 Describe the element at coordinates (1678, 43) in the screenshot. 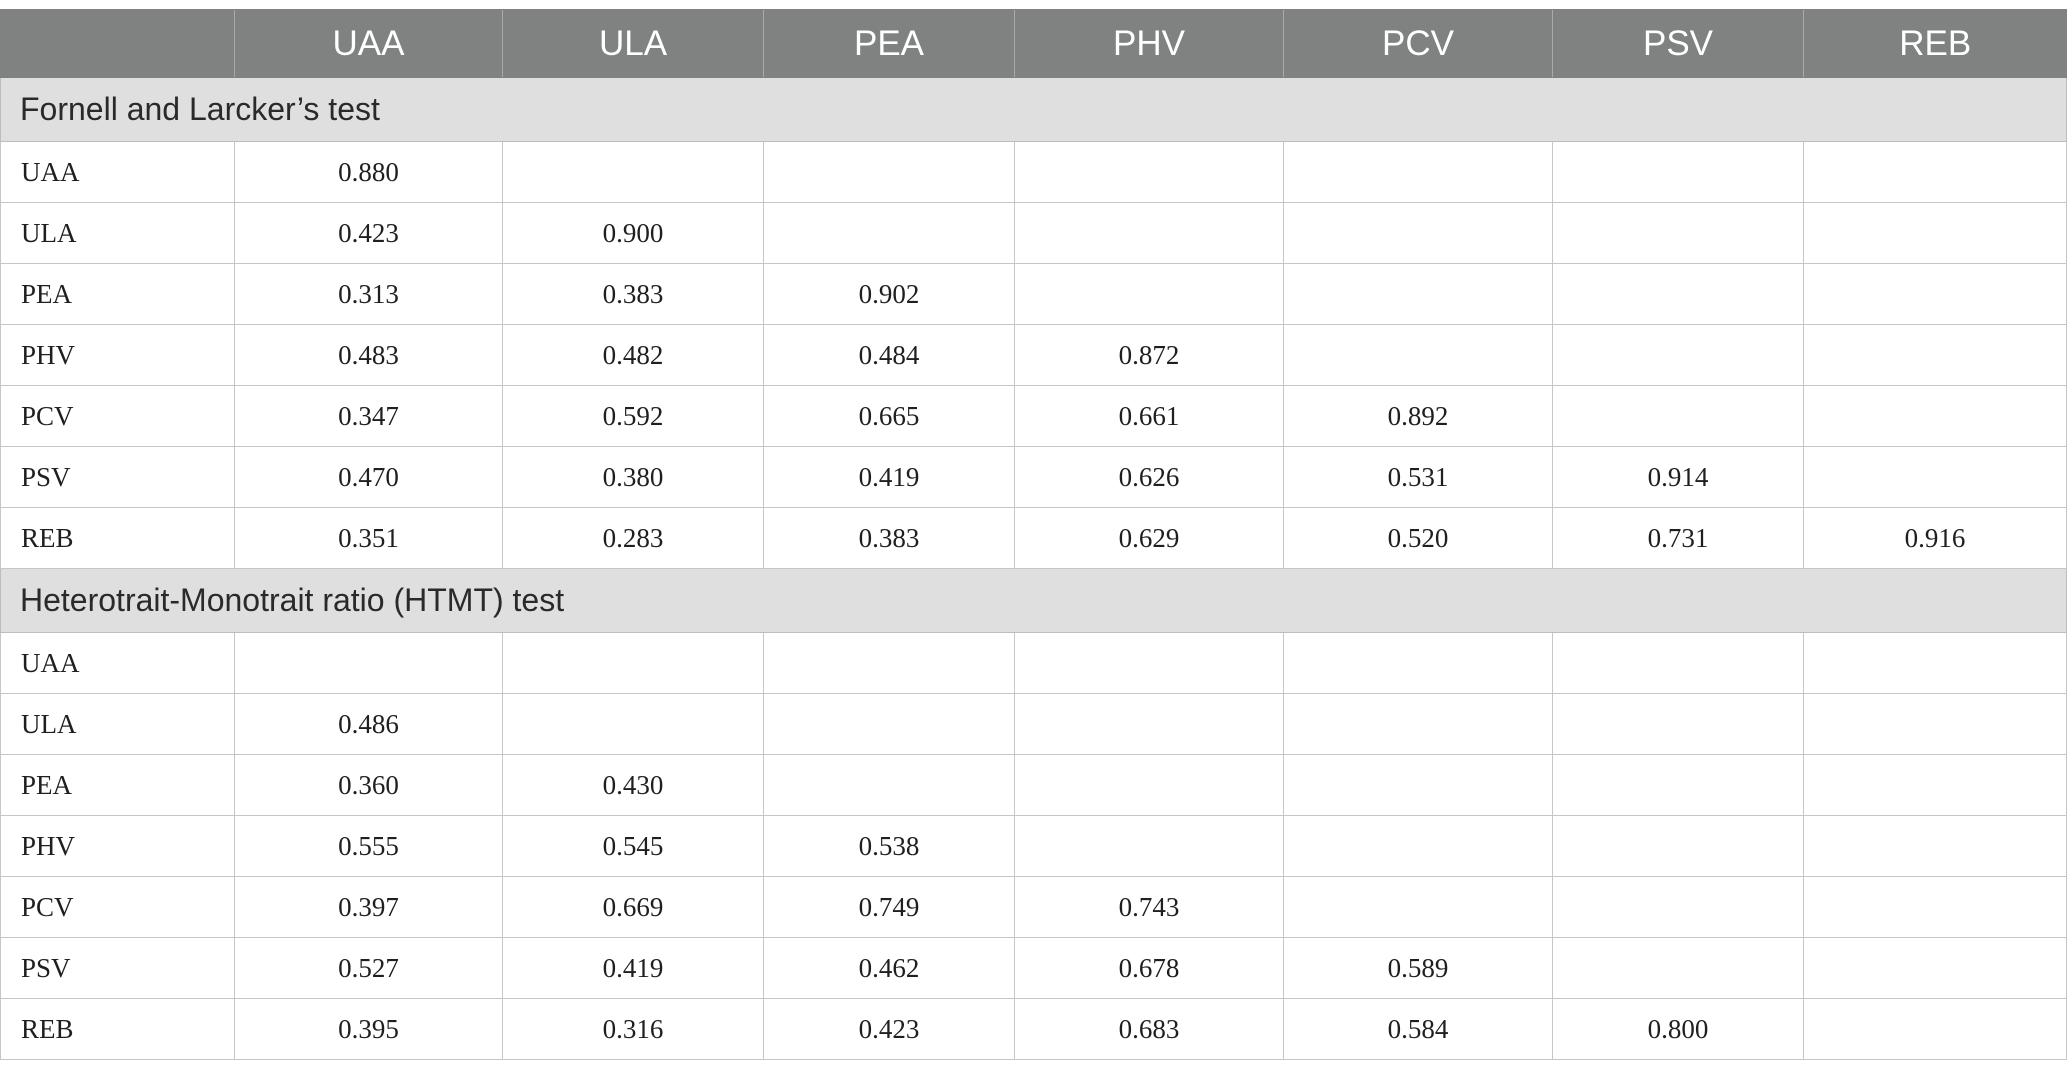

I see `column-header: PSV` at that location.